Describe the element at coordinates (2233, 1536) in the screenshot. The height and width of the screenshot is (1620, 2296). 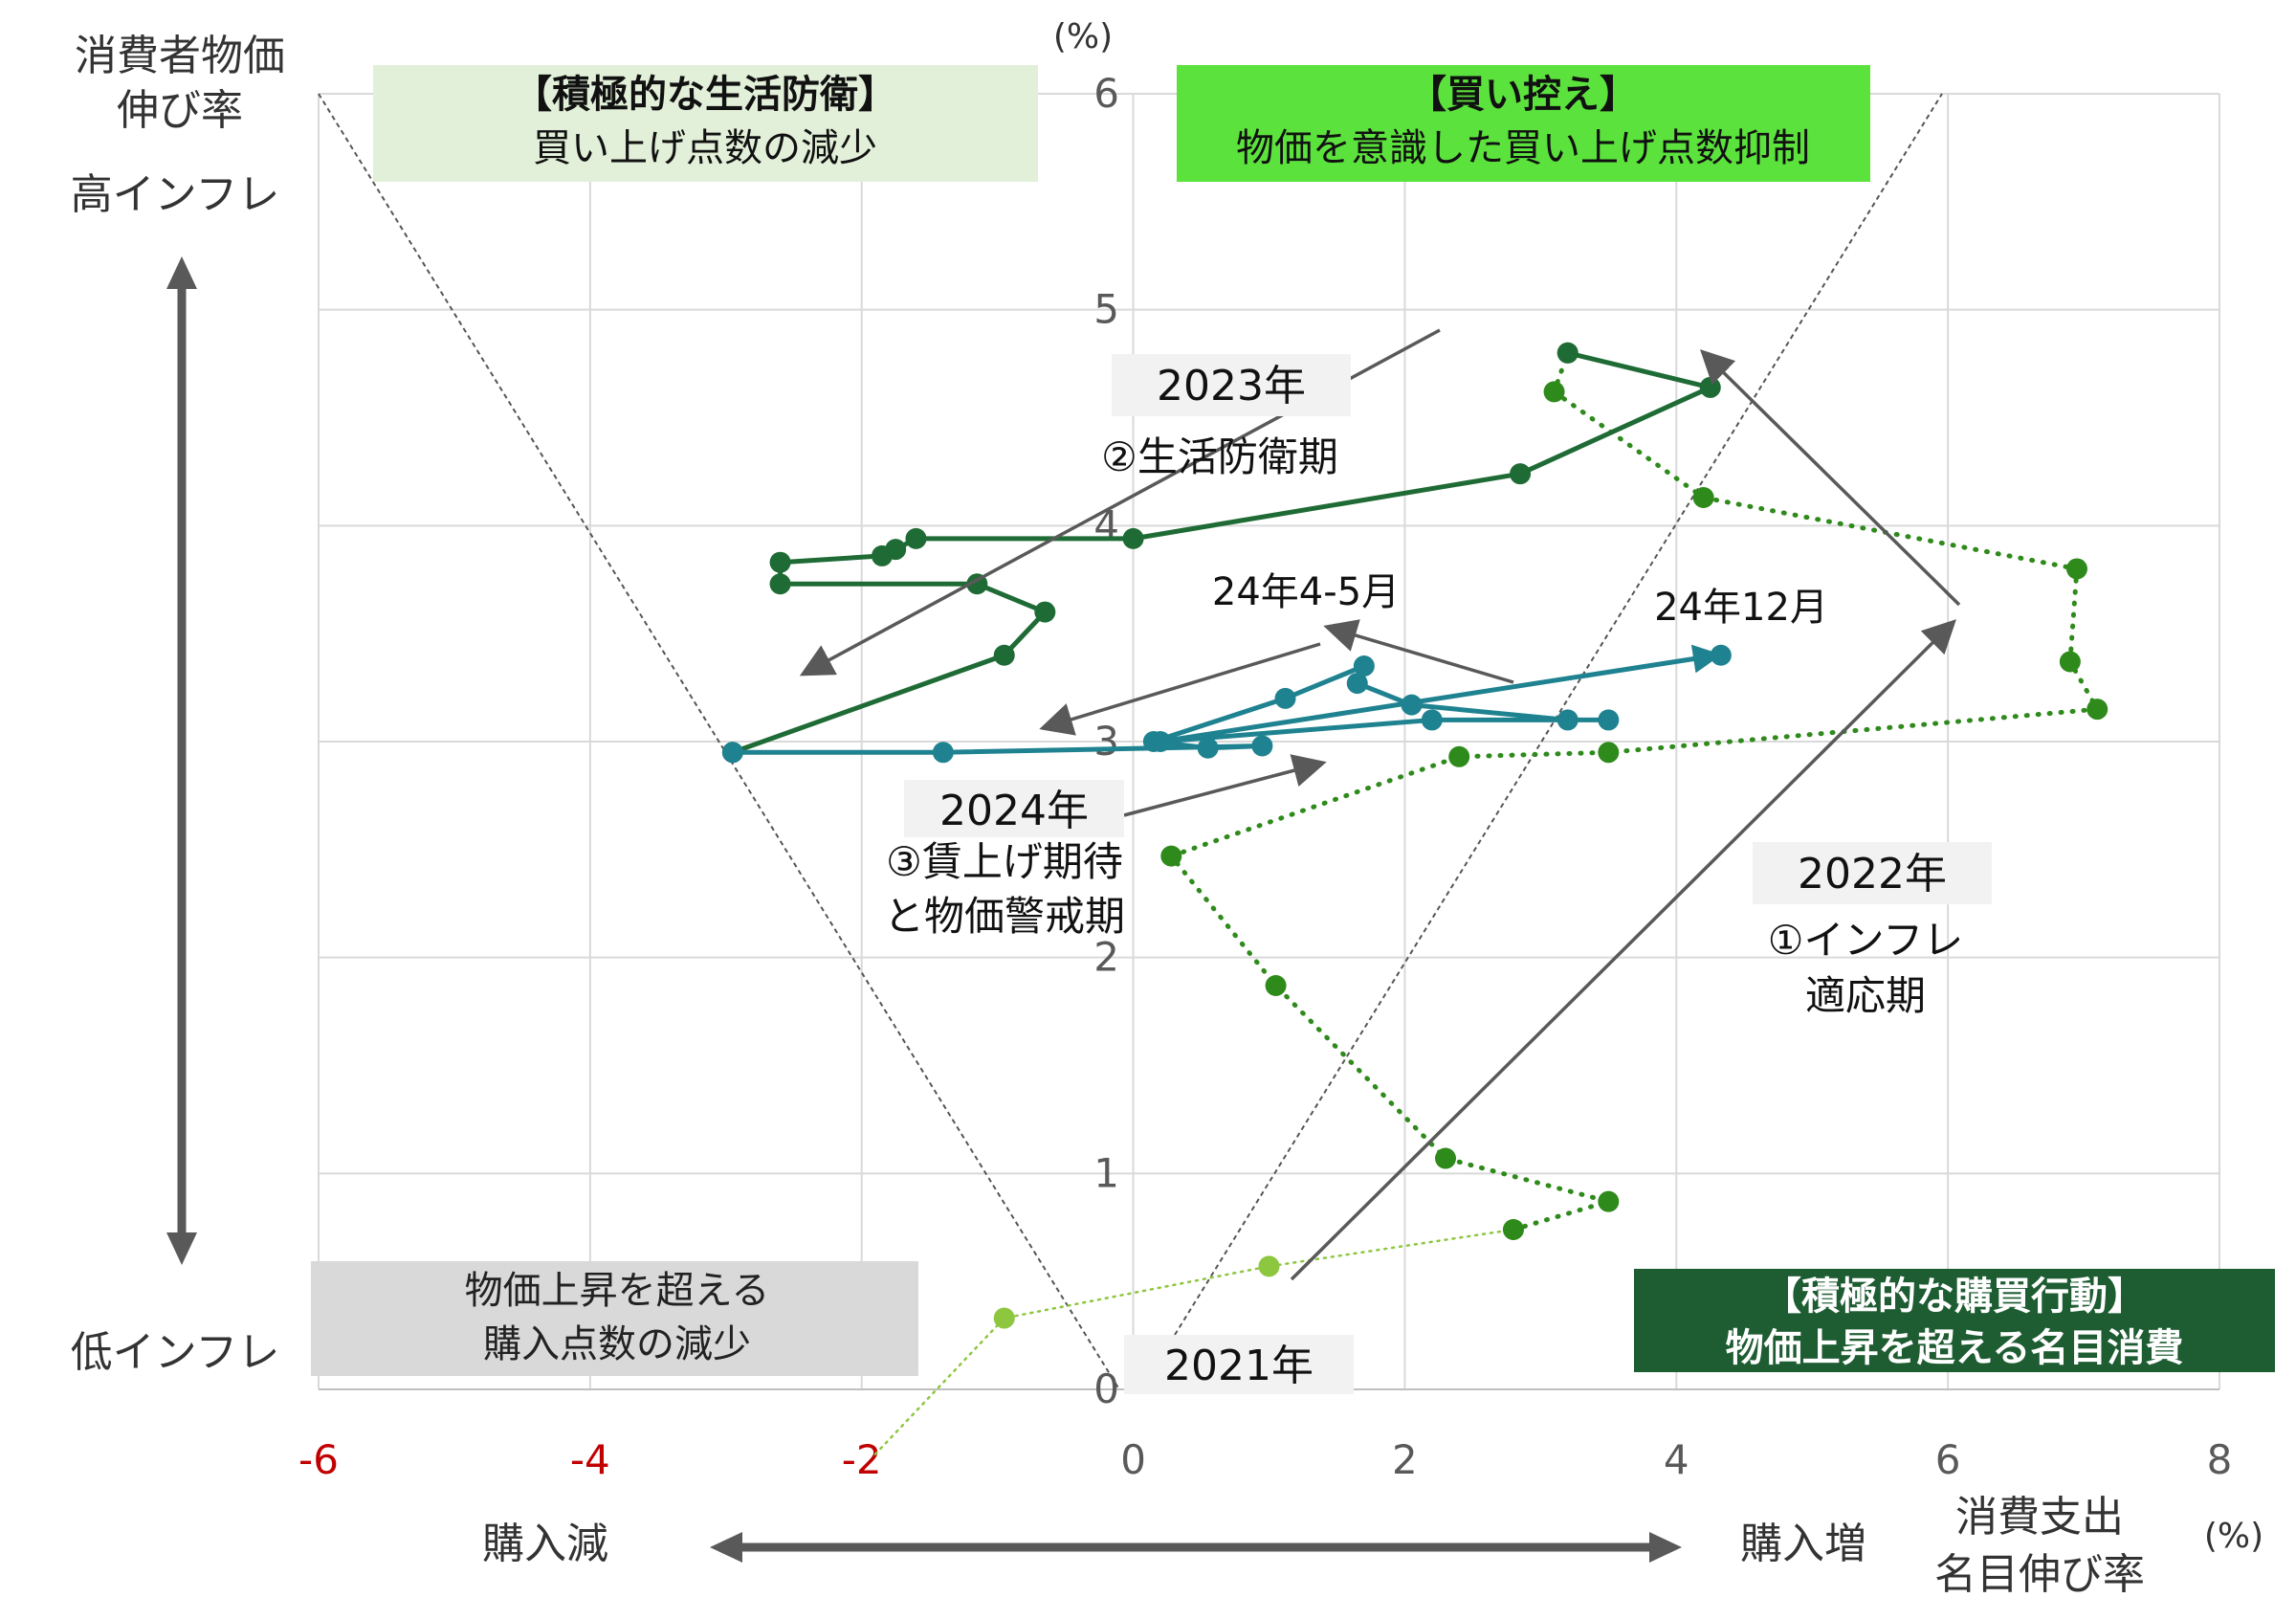
I see `x-unit-label: (%)` at that location.